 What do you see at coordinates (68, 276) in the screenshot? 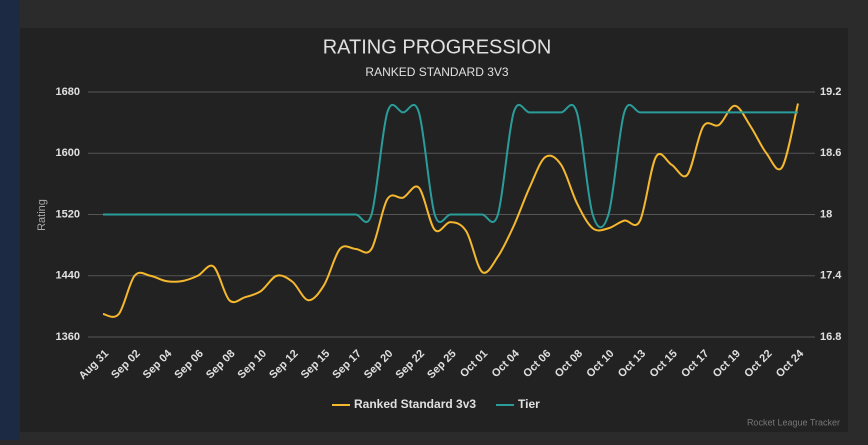
I see `y-tick-label: 1440` at bounding box center [68, 276].